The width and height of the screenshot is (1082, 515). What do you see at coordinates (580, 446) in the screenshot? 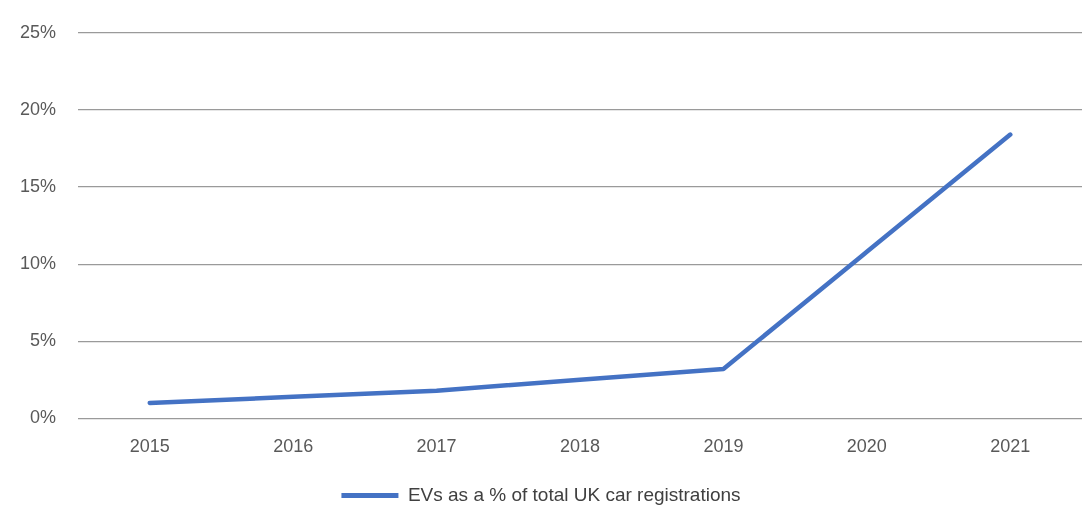
I see `x-tick-label: 2018` at bounding box center [580, 446].